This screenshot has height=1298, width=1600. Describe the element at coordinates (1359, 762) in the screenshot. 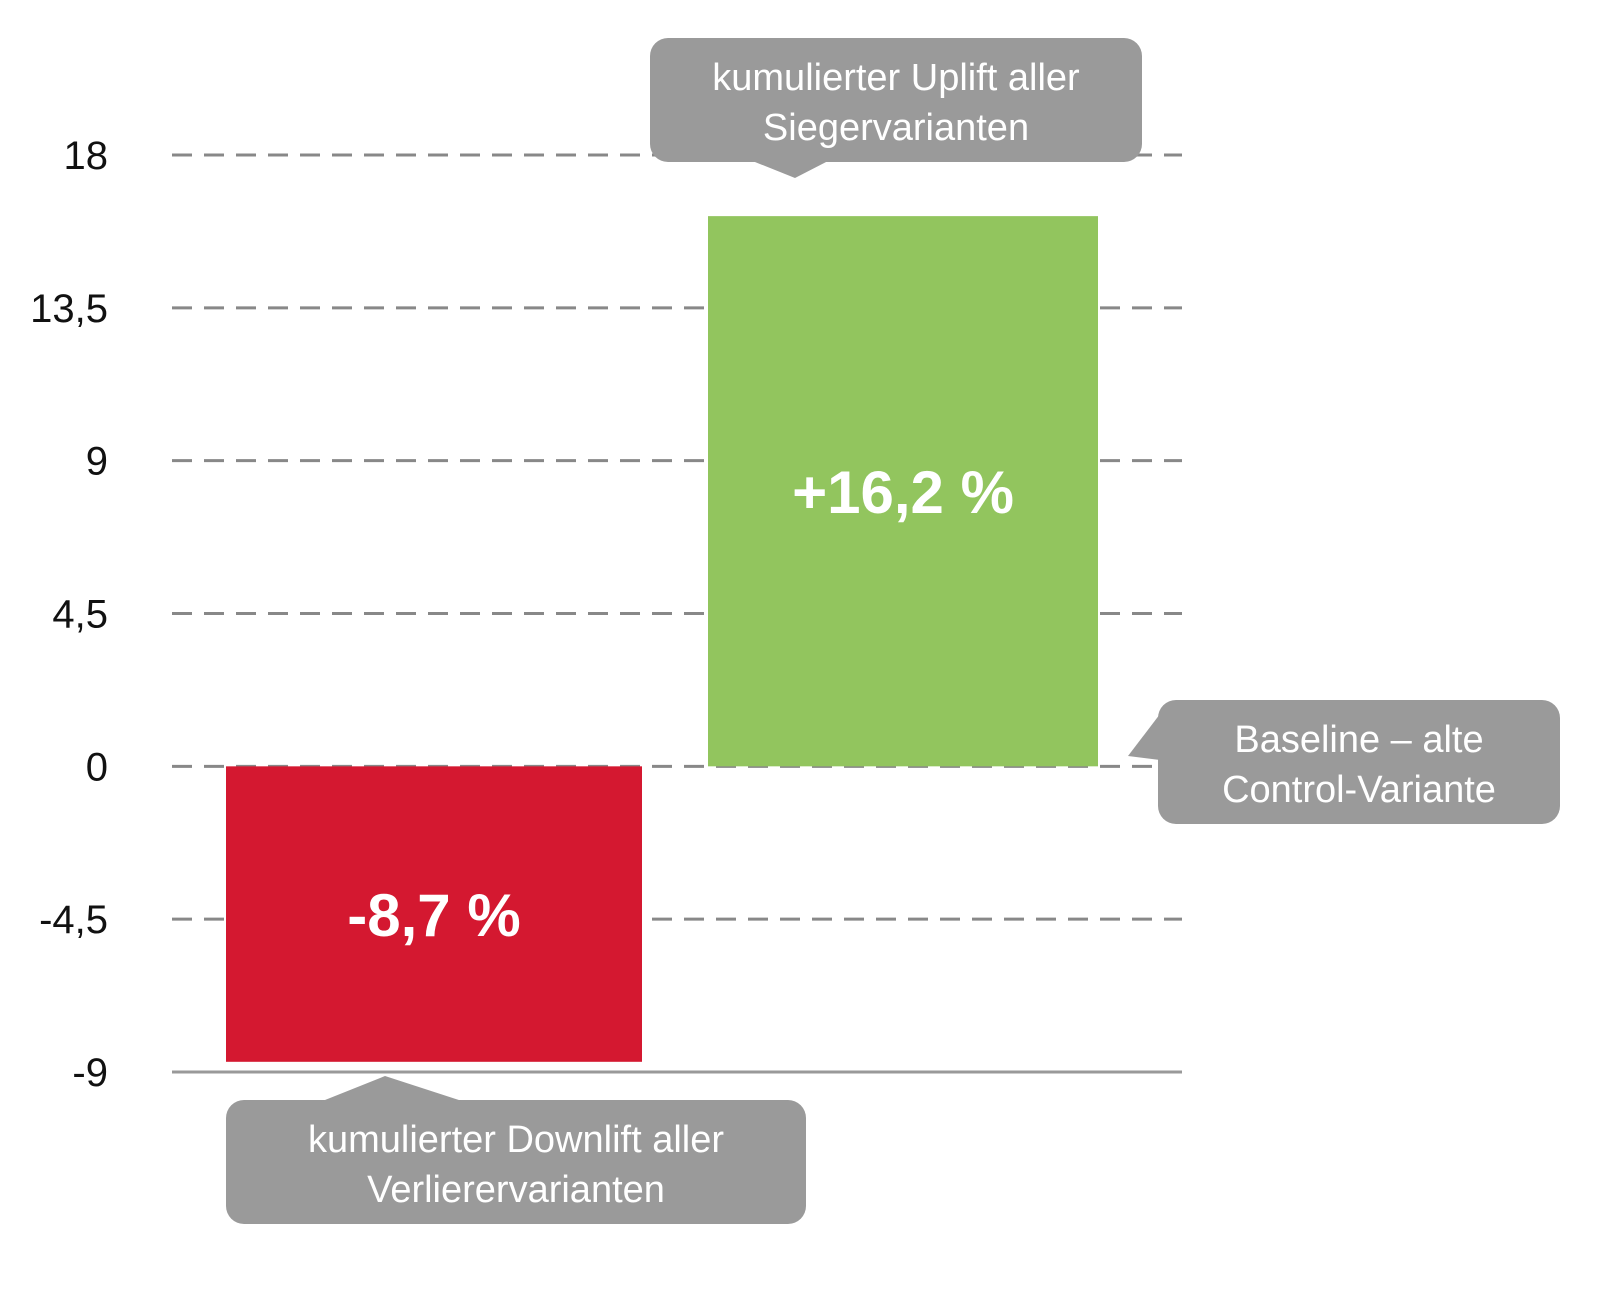

I see `callout-baseline-box` at that location.